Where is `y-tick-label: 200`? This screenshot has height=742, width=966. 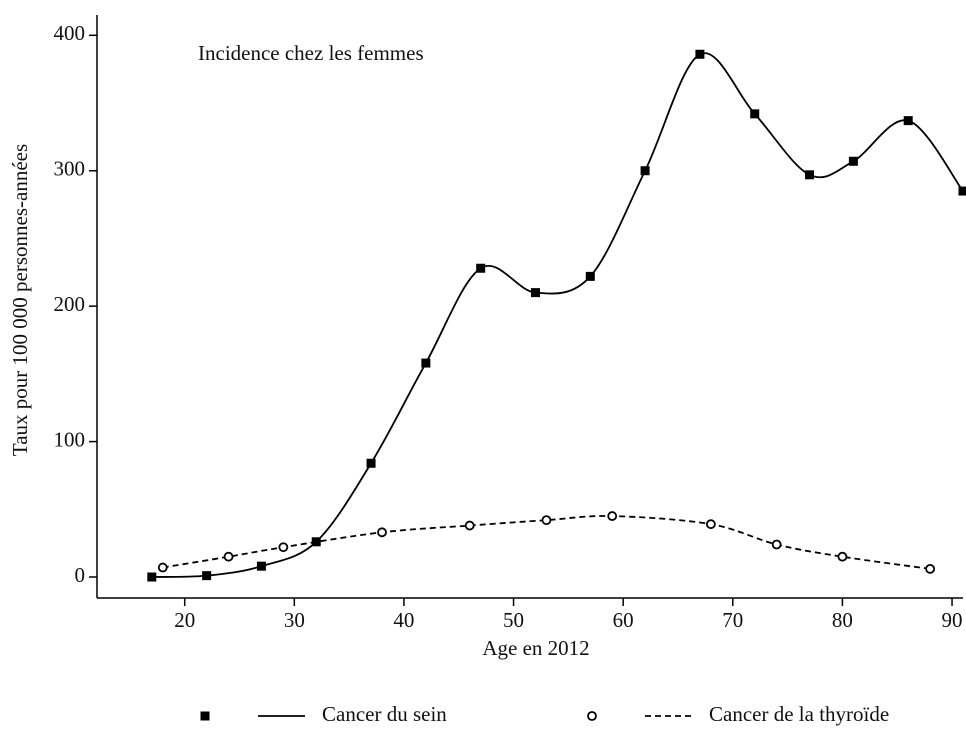
y-tick-label: 200 is located at coordinates (70, 304).